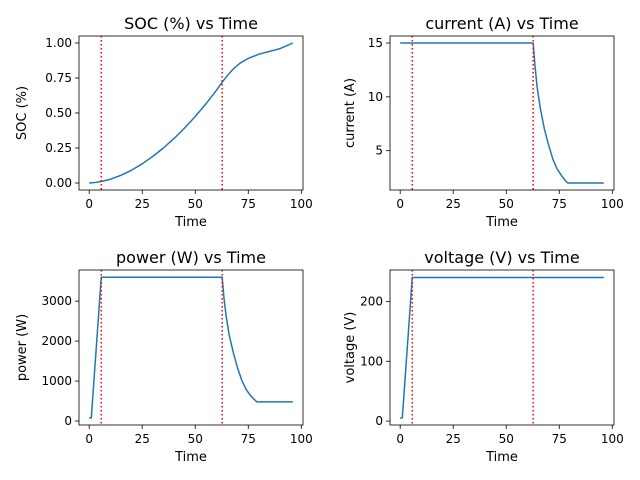  Describe the element at coordinates (58, 148) in the screenshot. I see `y-tick-label: 0.25` at that location.